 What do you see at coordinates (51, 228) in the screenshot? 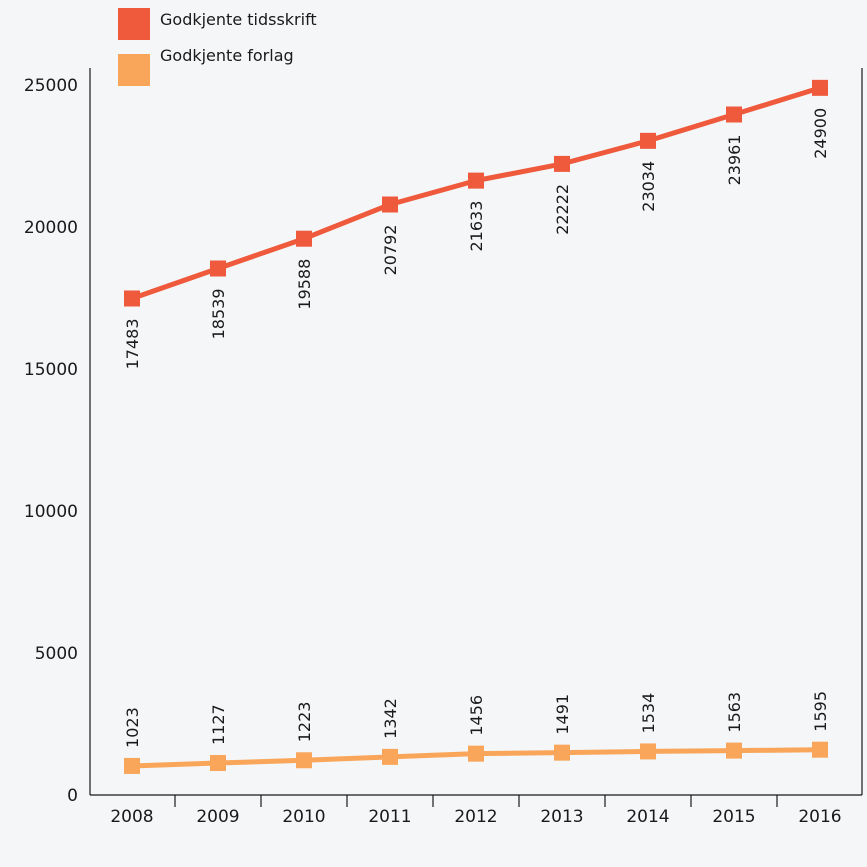
I see `y-tick-label: 20000` at bounding box center [51, 228].